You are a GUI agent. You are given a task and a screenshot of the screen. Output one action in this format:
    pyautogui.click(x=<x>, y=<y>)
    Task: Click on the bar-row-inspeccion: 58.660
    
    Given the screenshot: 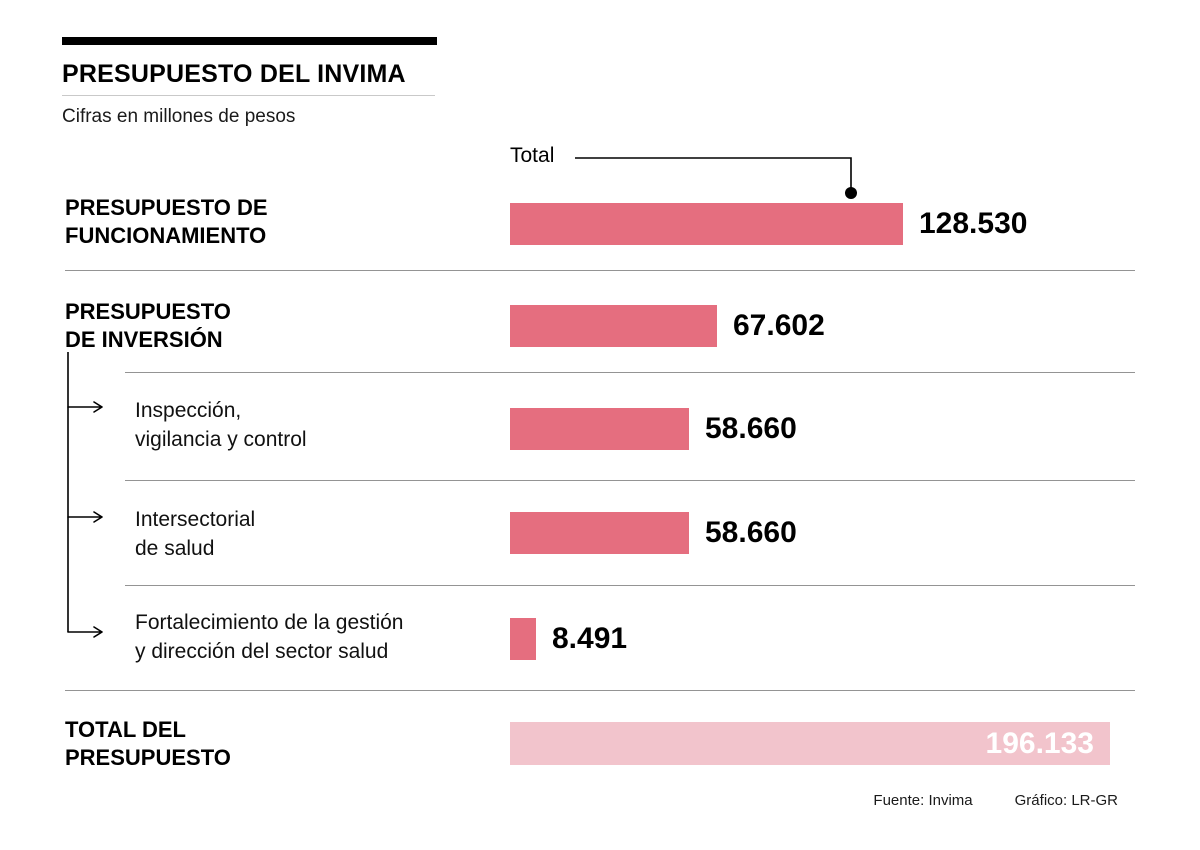 What is the action you would take?
    pyautogui.click(x=653, y=429)
    